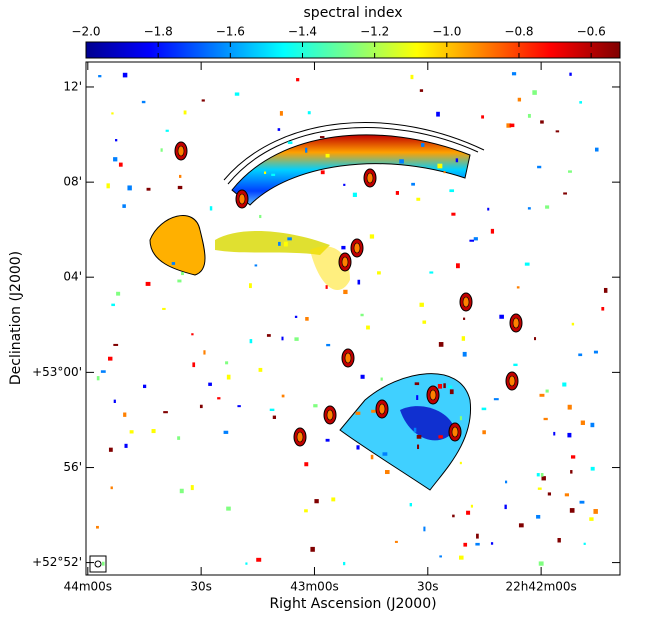  What do you see at coordinates (16, 318) in the screenshot?
I see `y-axis-label: Declination (J2000)` at bounding box center [16, 318].